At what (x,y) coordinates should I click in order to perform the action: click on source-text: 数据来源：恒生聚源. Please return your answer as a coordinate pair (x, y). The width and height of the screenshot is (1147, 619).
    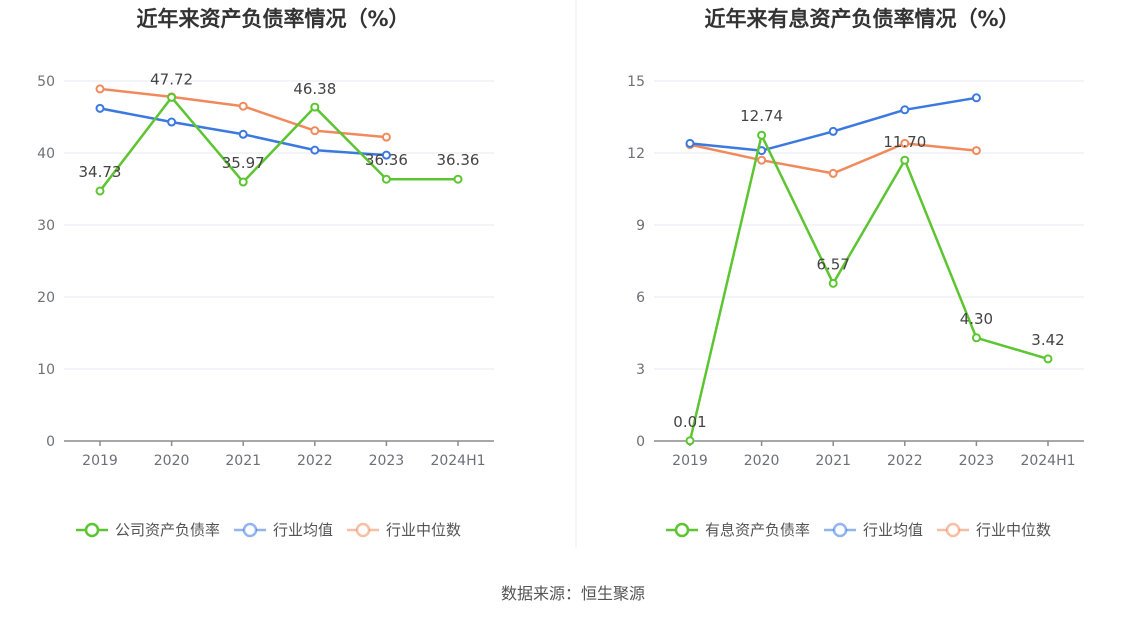
    Looking at the image, I should click on (573, 593).